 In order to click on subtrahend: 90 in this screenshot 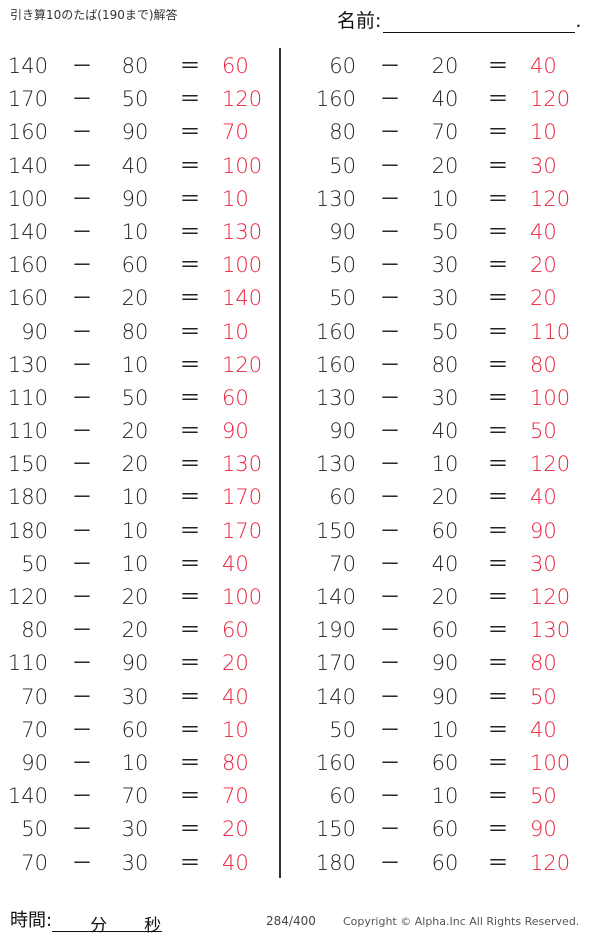, I will do `click(135, 198)`.